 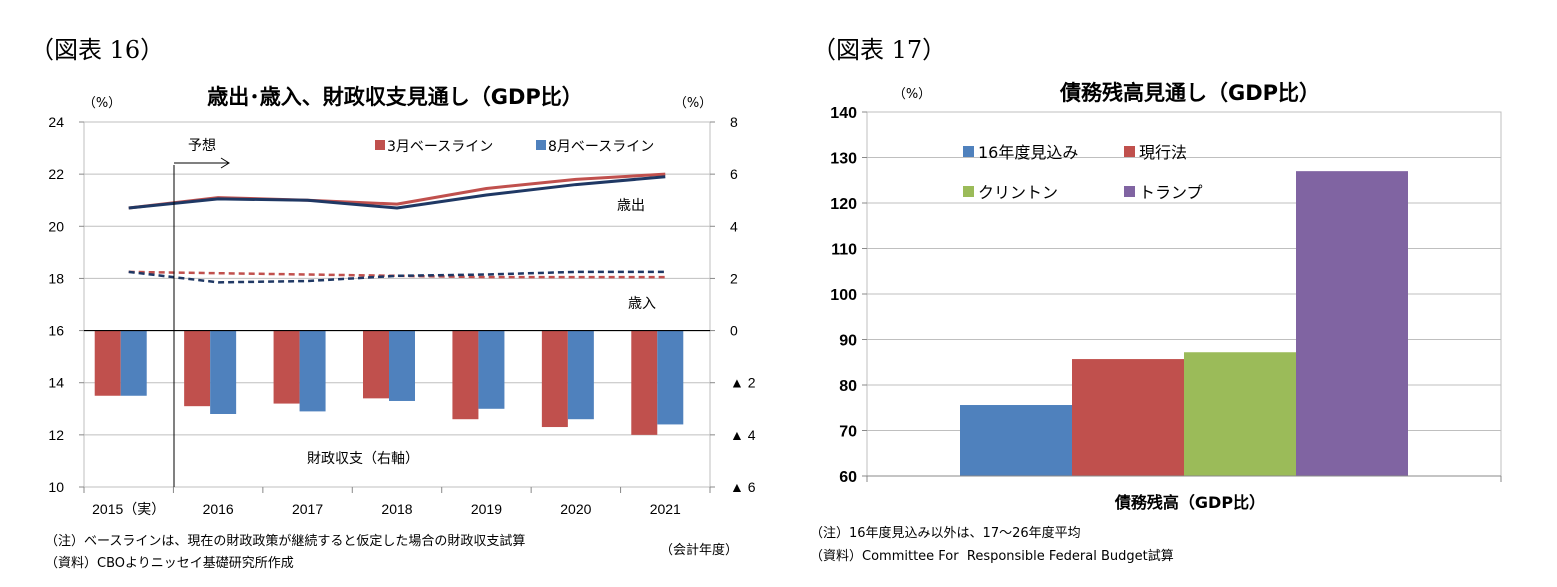 What do you see at coordinates (1028, 152) in the screenshot?
I see `legend-label-estimate: 16年度見込み` at bounding box center [1028, 152].